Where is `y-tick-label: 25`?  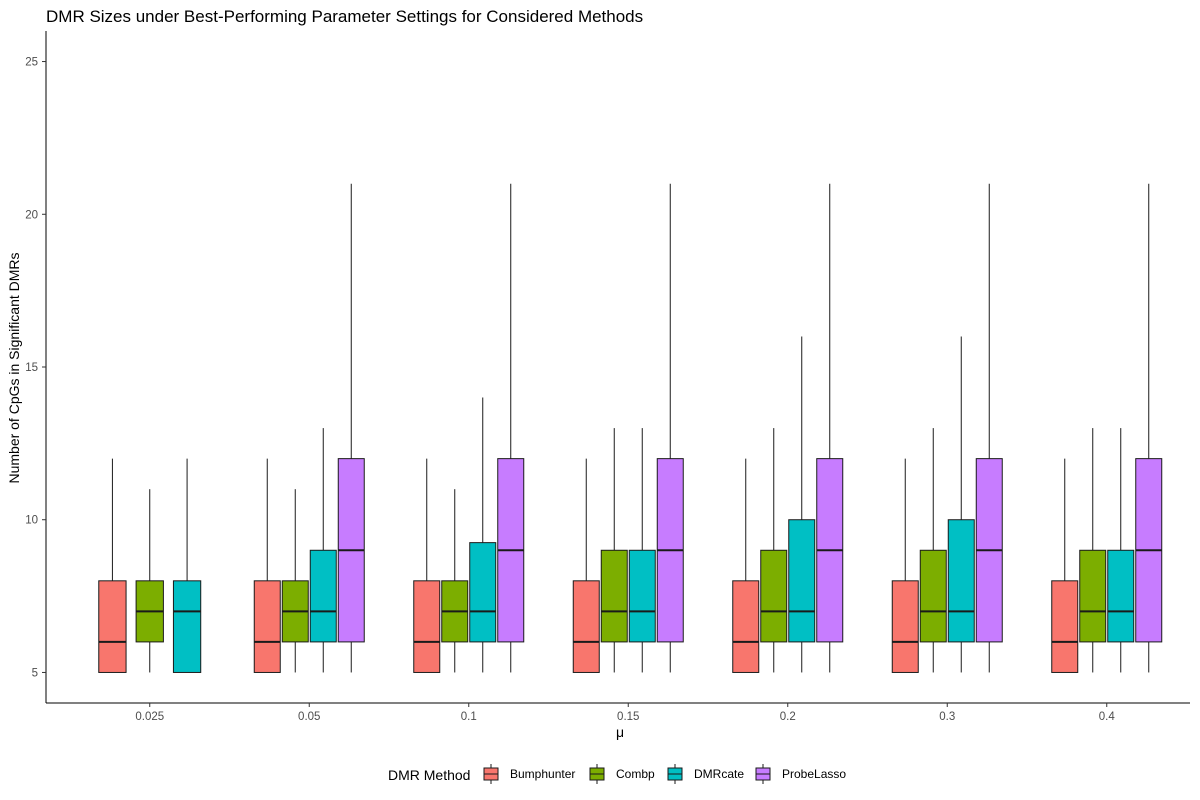 y-tick-label: 25 is located at coordinates (31, 63).